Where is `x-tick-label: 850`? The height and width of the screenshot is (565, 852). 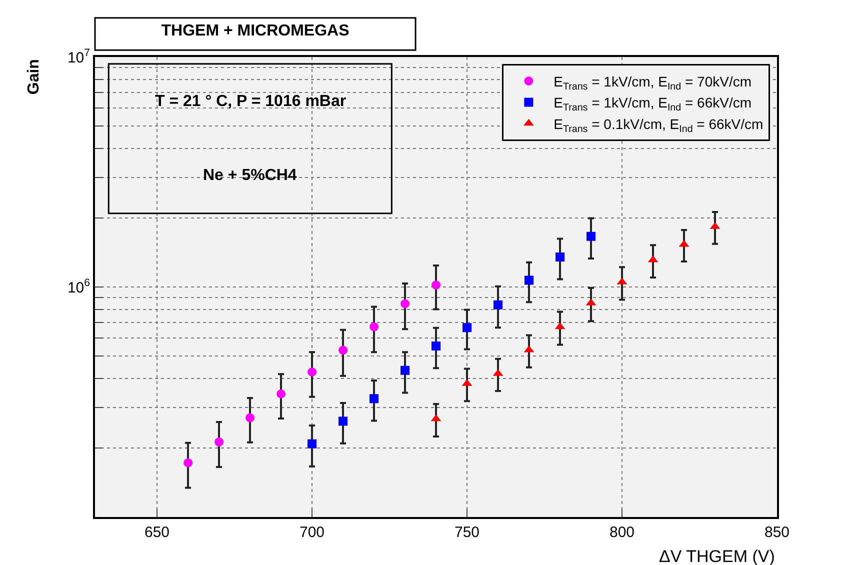
x-tick-label: 850 is located at coordinates (777, 532).